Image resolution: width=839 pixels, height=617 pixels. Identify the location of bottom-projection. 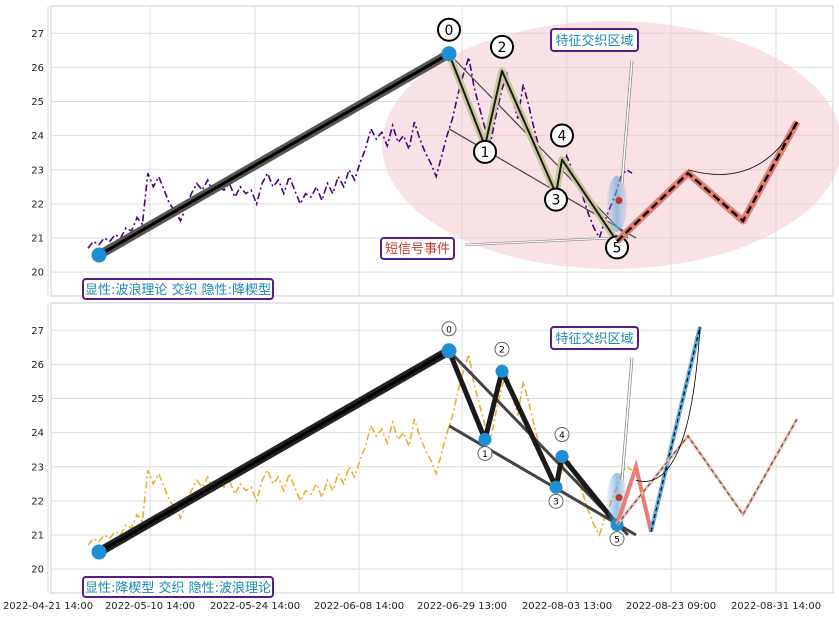
(707, 429).